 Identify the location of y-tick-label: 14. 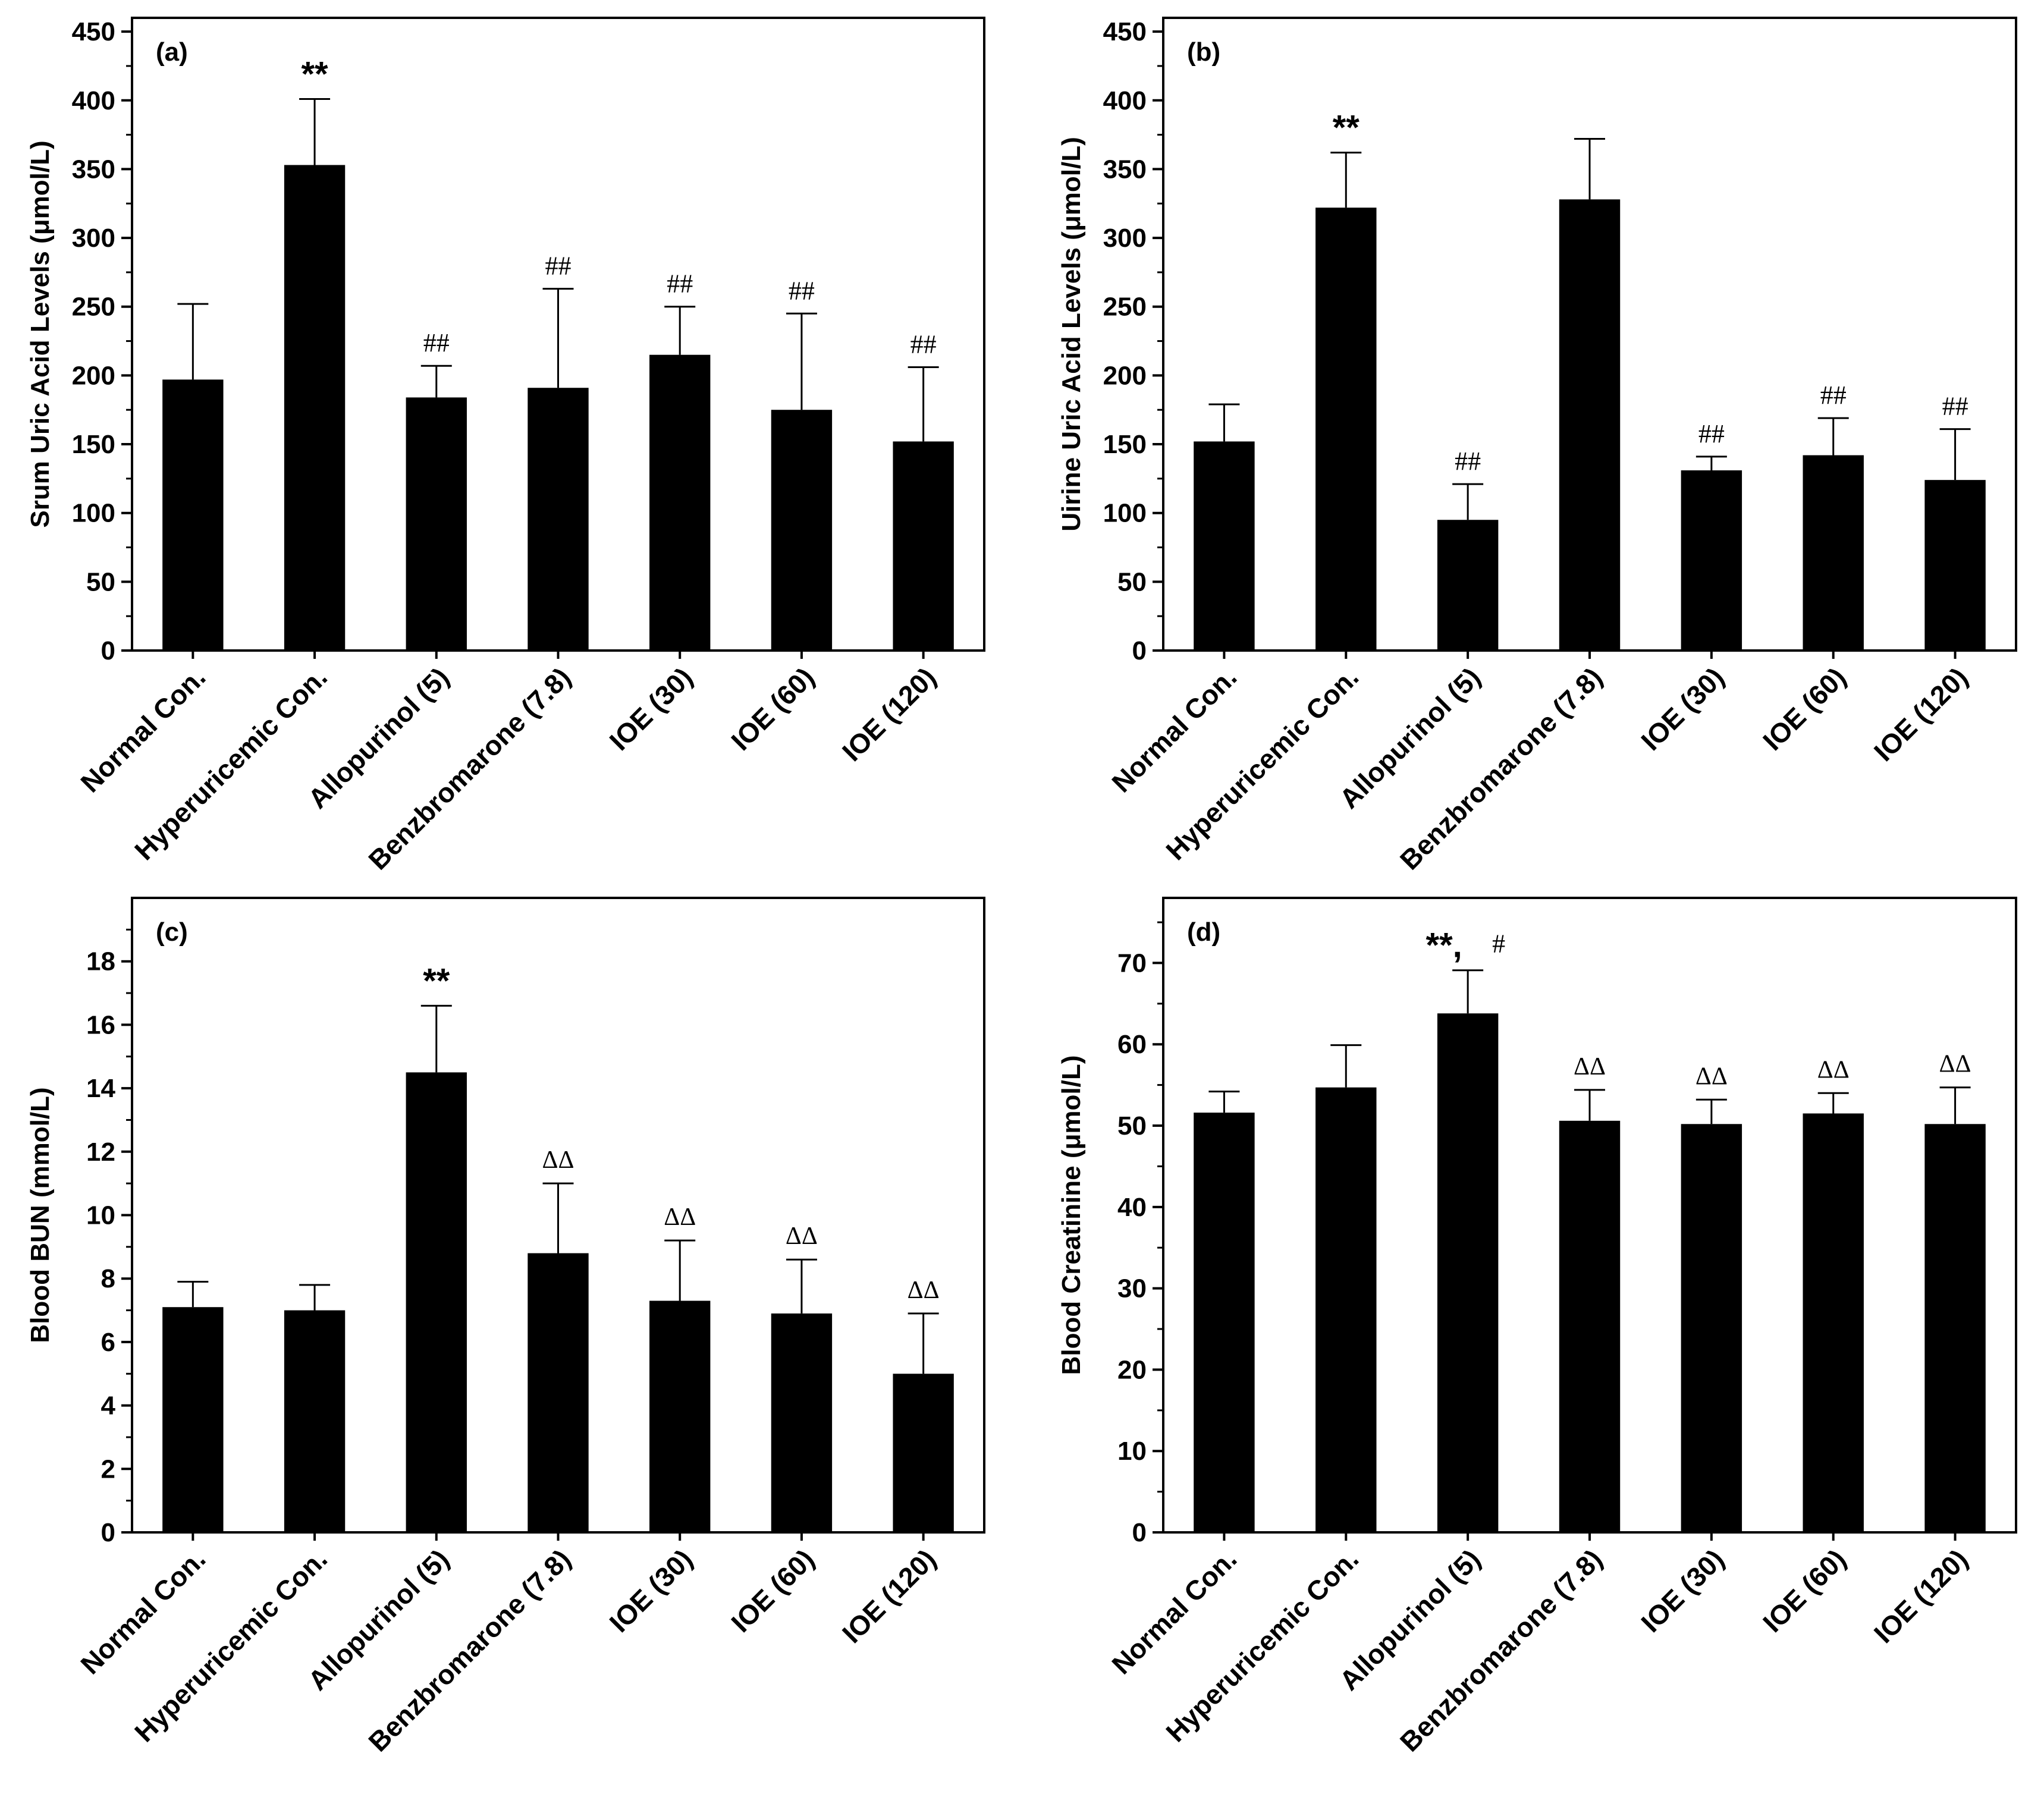
(100, 1088).